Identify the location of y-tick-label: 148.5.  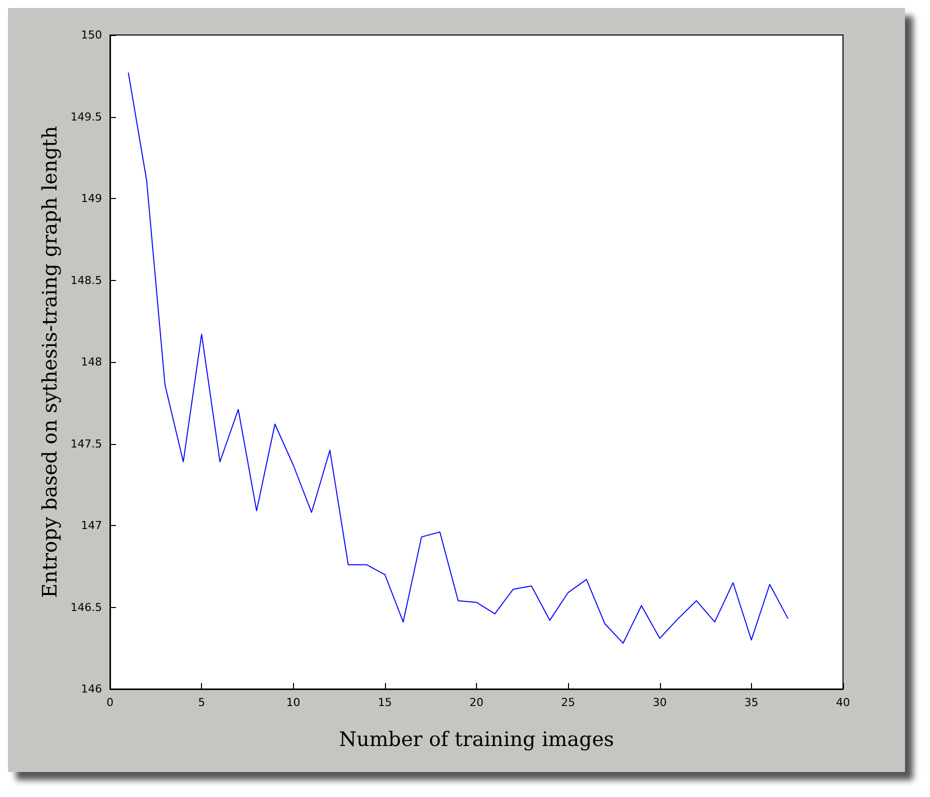
(86, 280).